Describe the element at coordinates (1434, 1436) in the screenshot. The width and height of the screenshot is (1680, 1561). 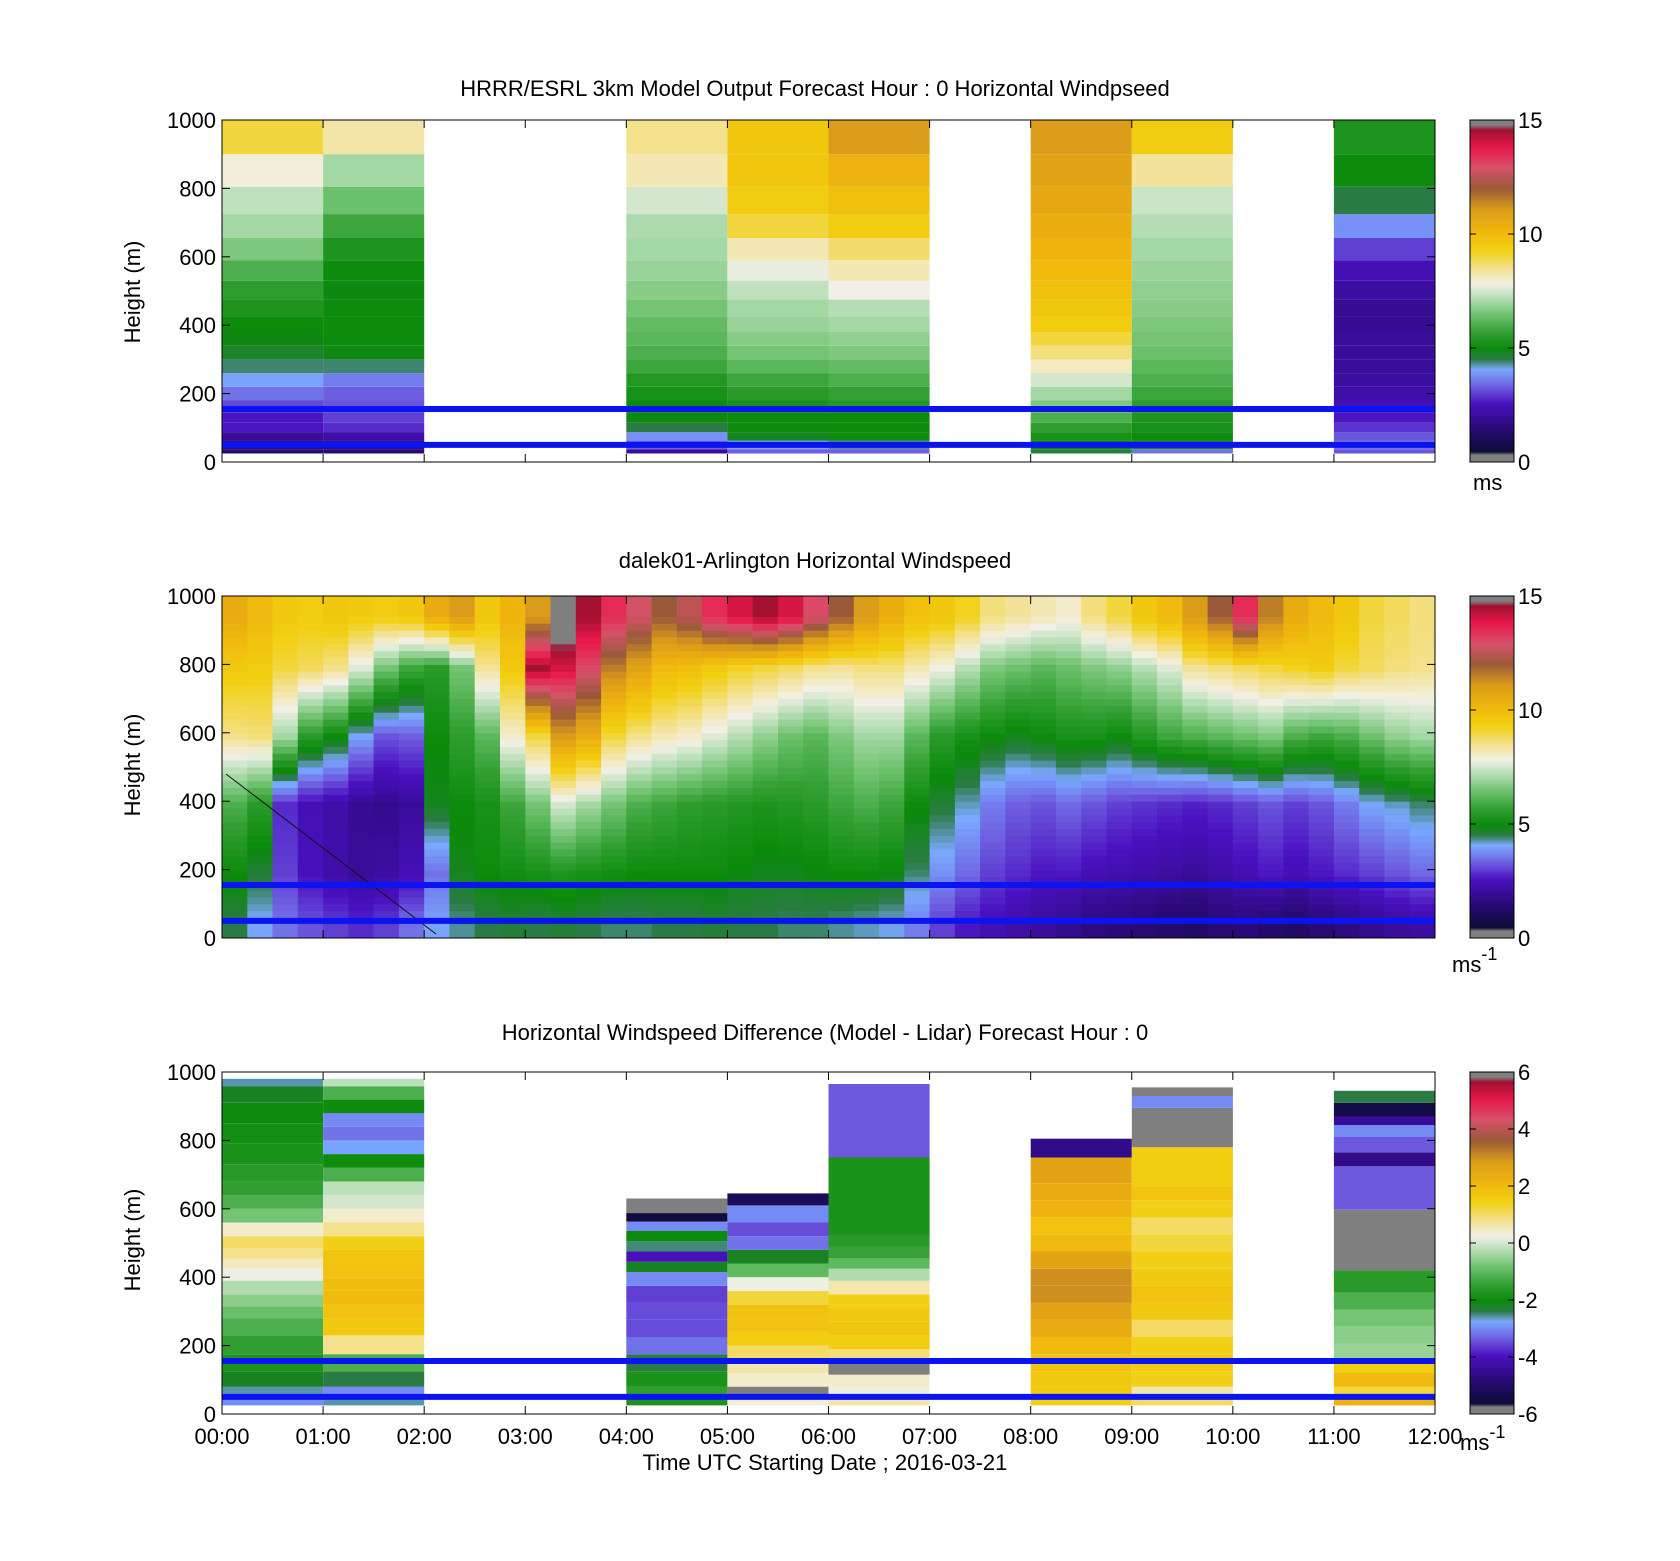
I see `x-tick-label: 12:00` at that location.